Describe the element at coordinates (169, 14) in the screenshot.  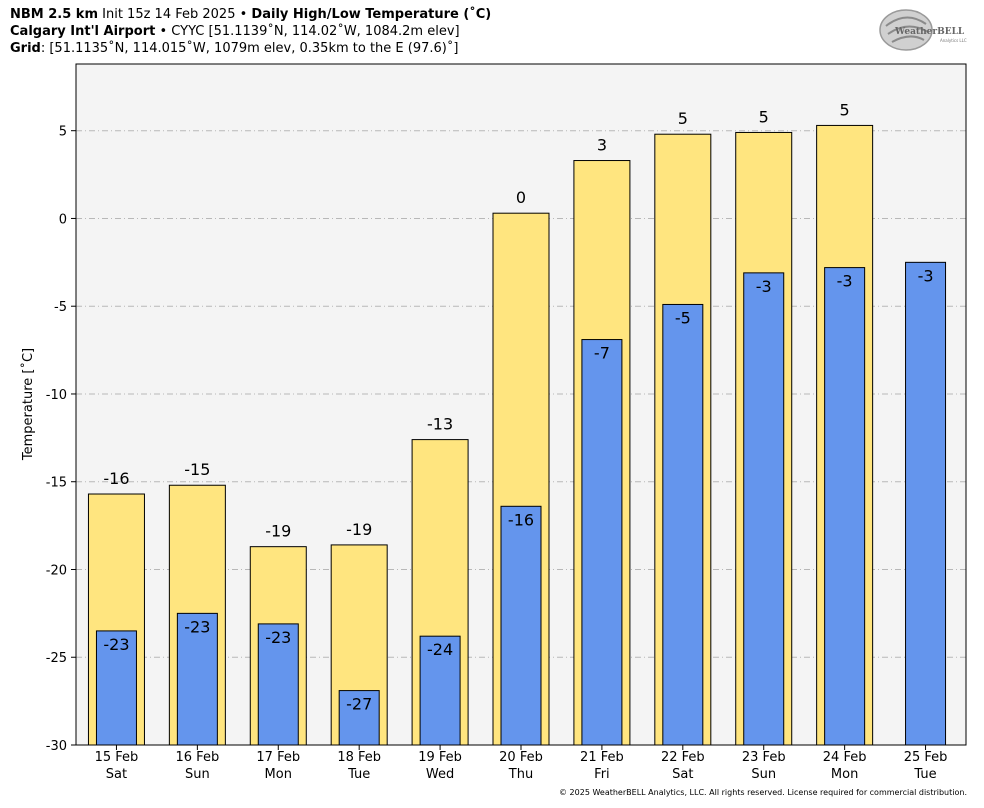
I see `init-time: Init 15z 14 Feb 2025` at that location.